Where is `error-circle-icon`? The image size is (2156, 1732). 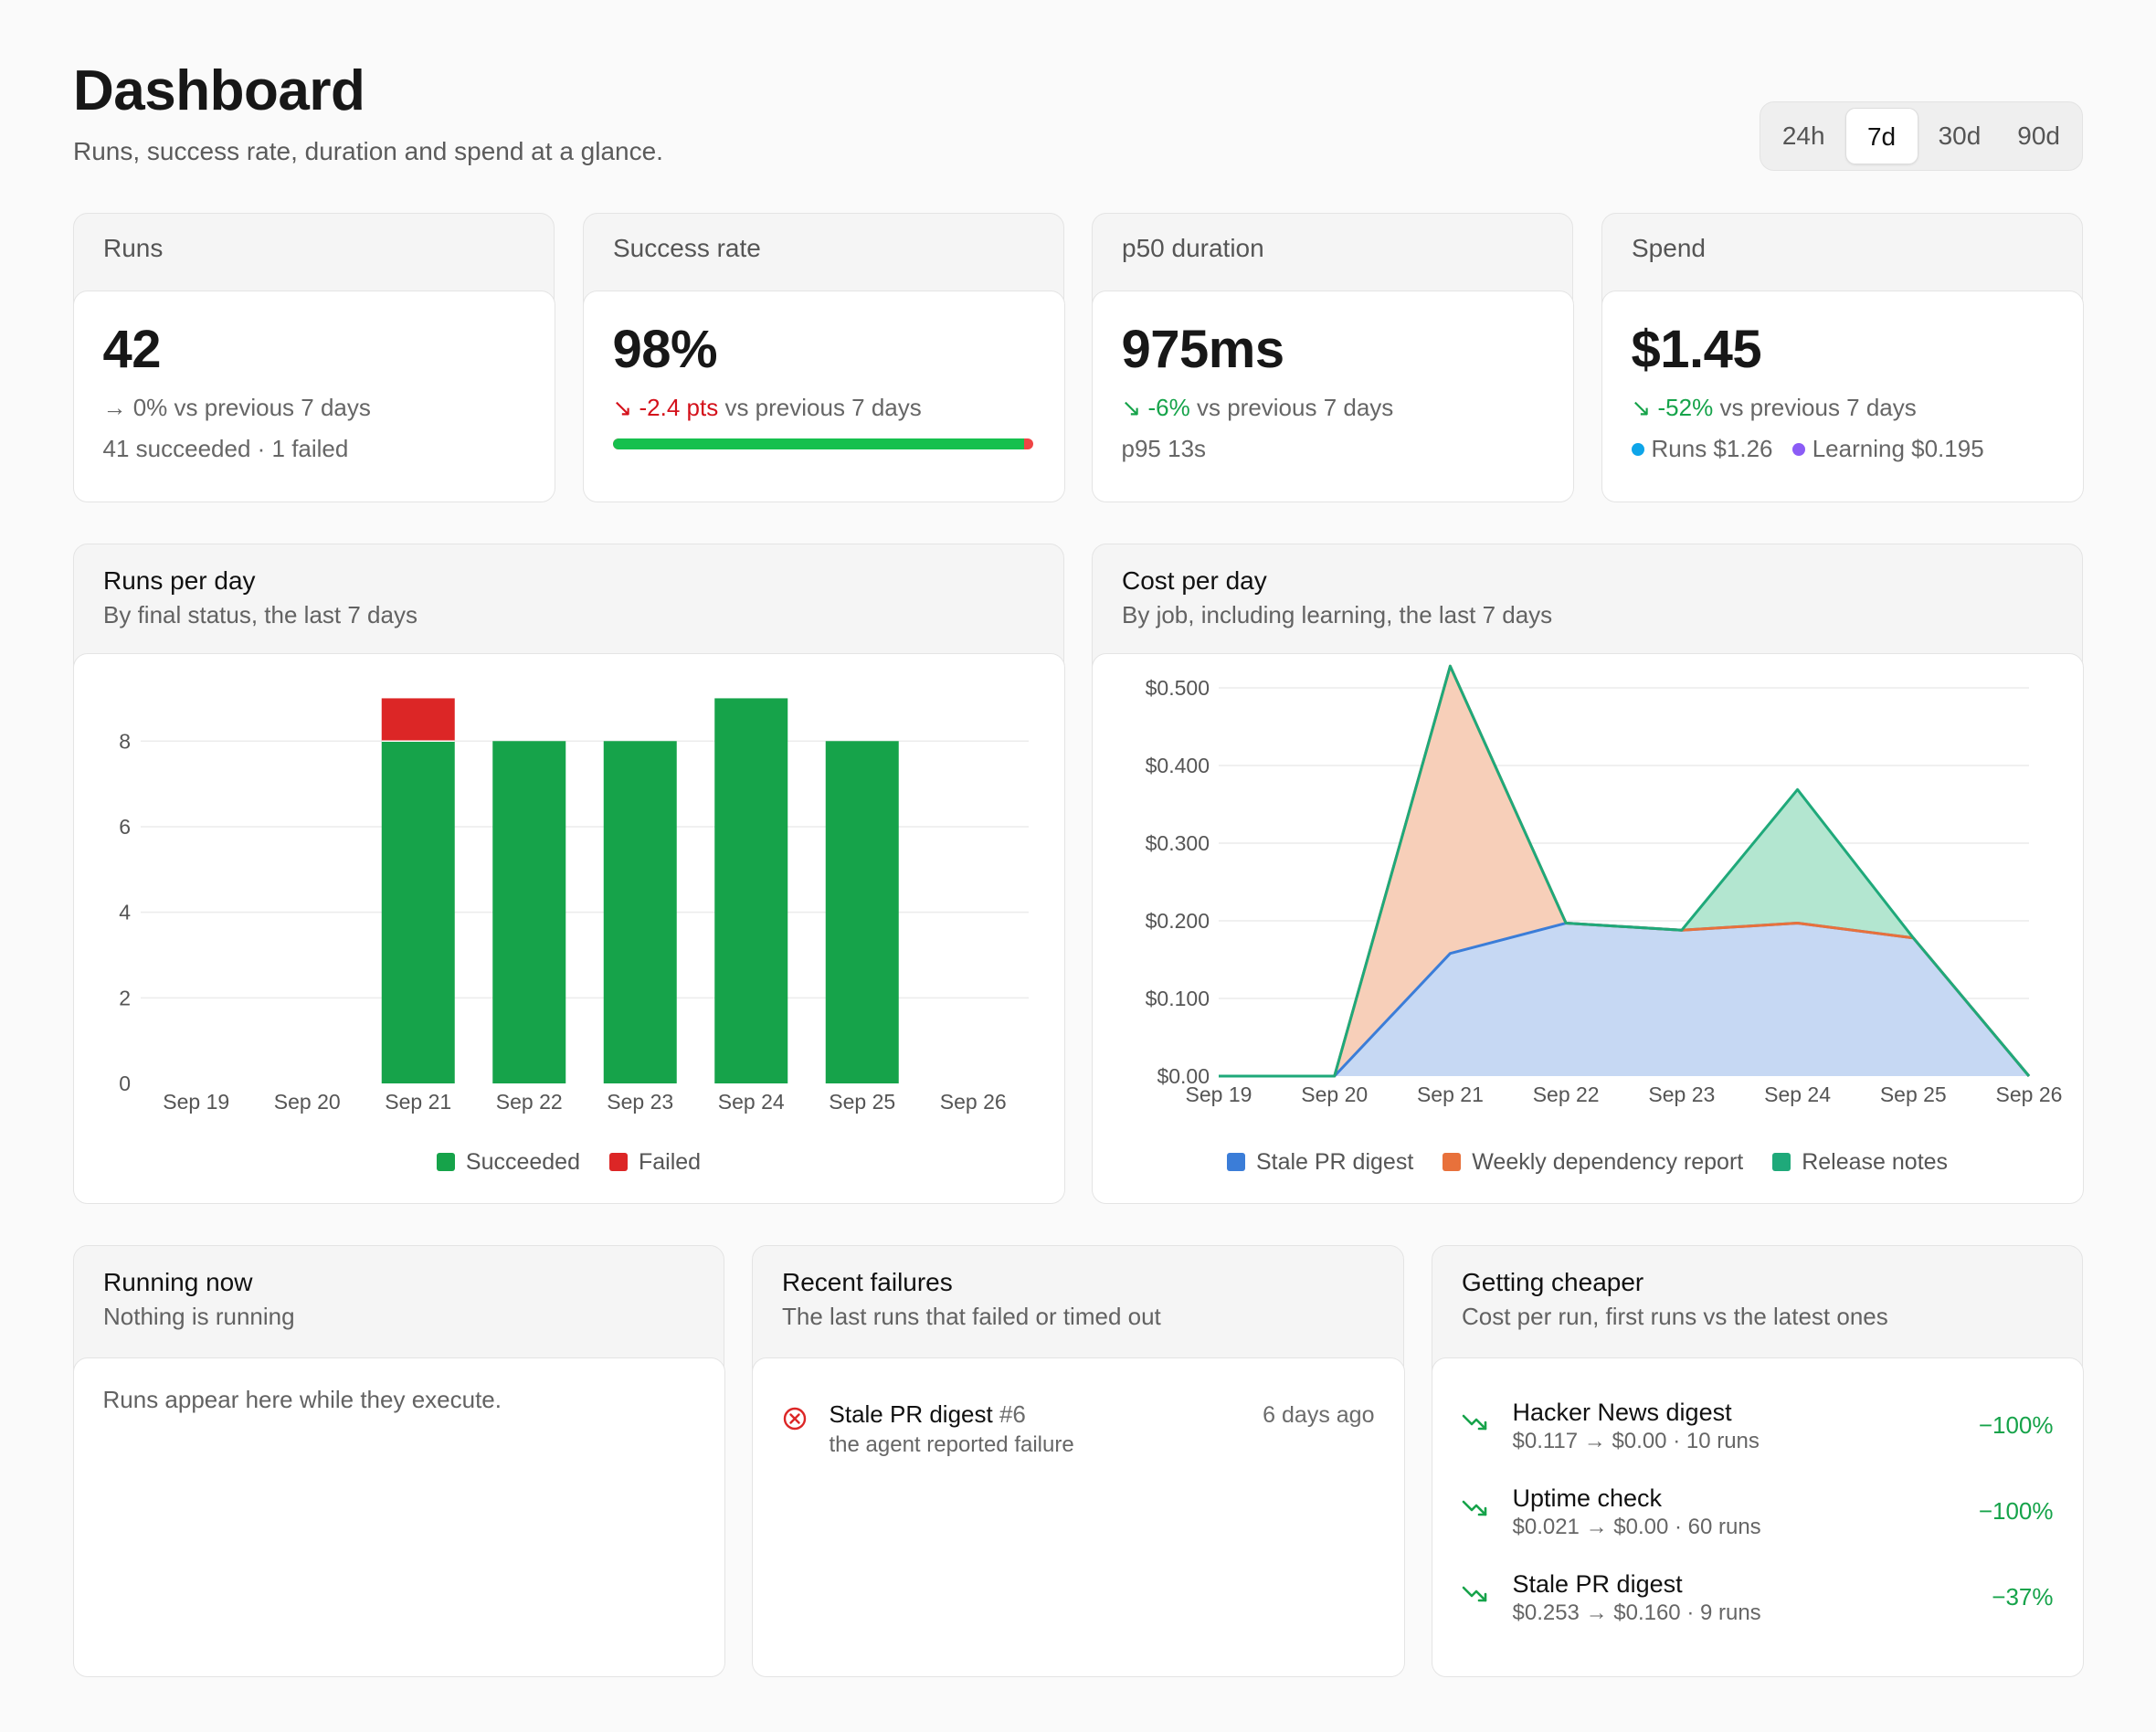 error-circle-icon is located at coordinates (795, 1421).